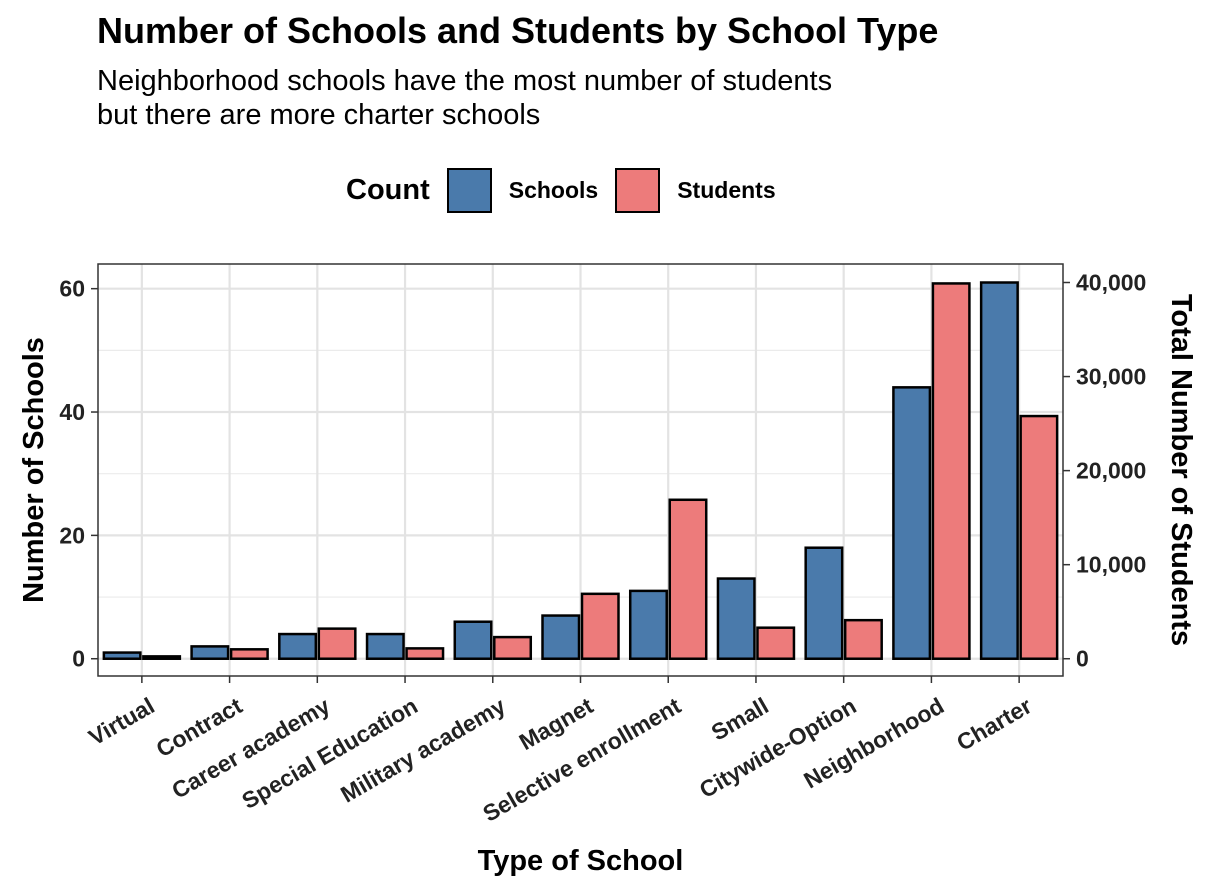 This screenshot has height=891, width=1212. I want to click on y2-tick-label: 10,000, so click(1111, 565).